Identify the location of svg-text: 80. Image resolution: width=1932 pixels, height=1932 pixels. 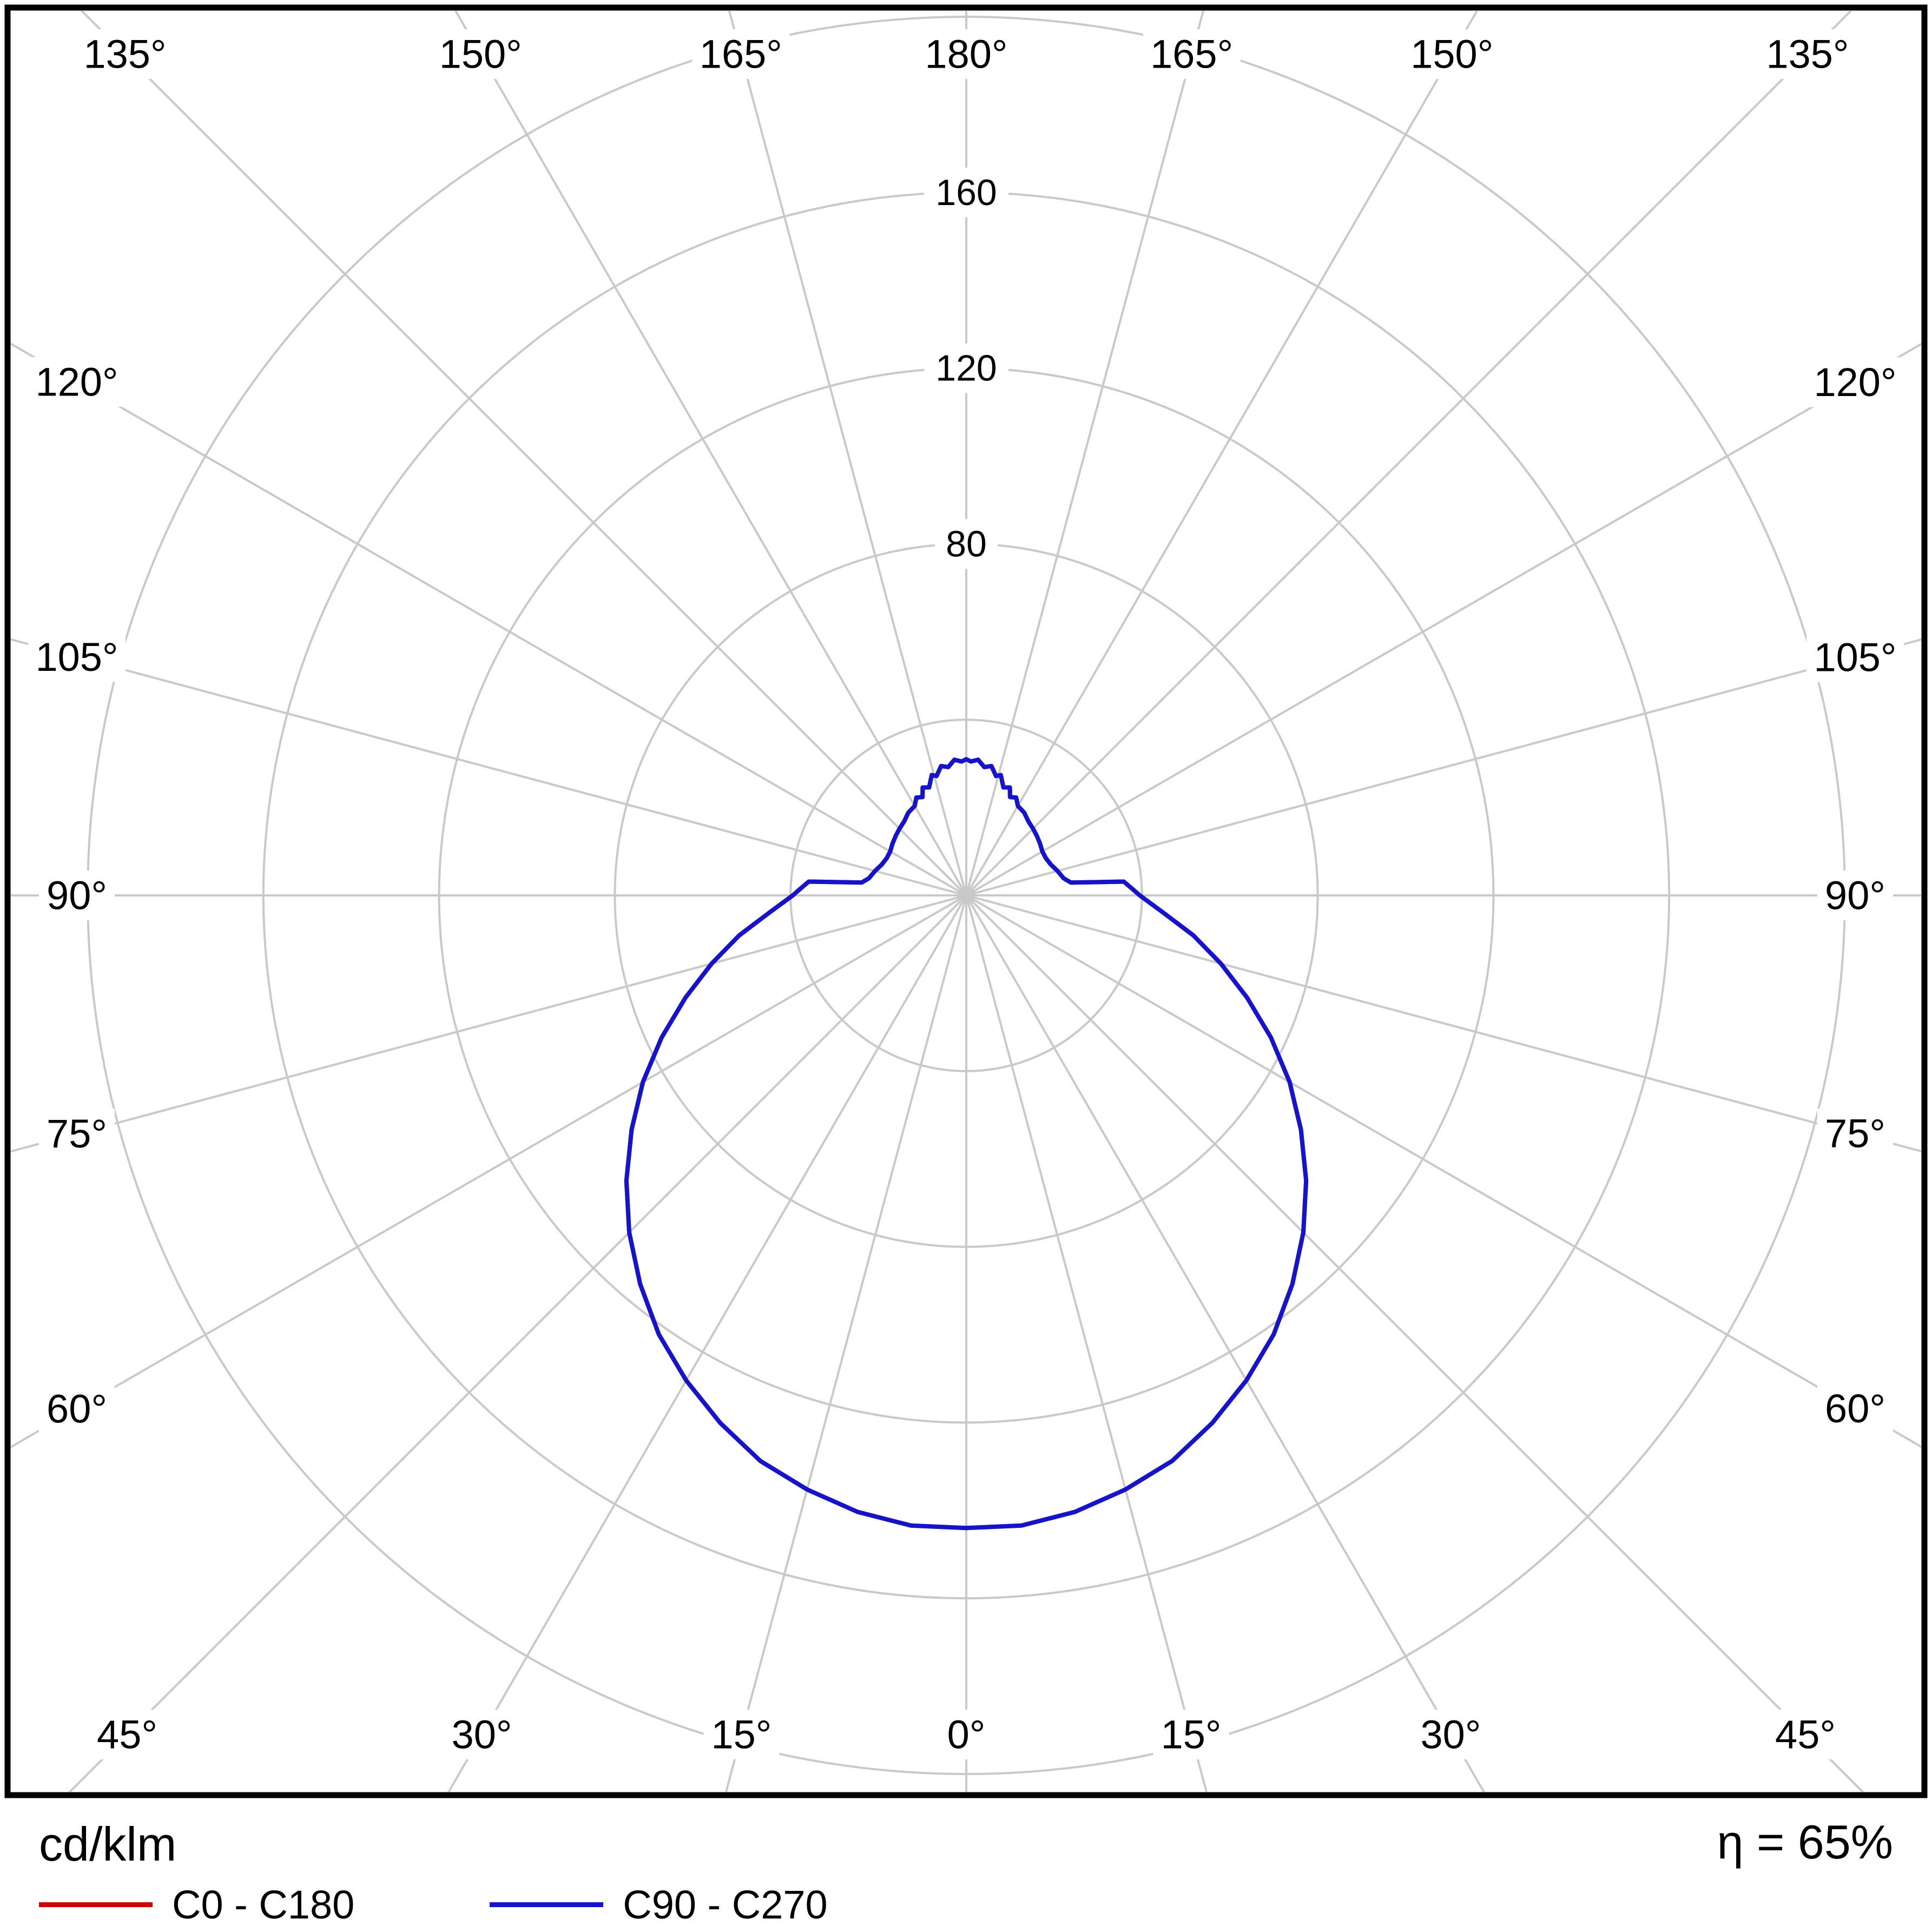
(966, 543).